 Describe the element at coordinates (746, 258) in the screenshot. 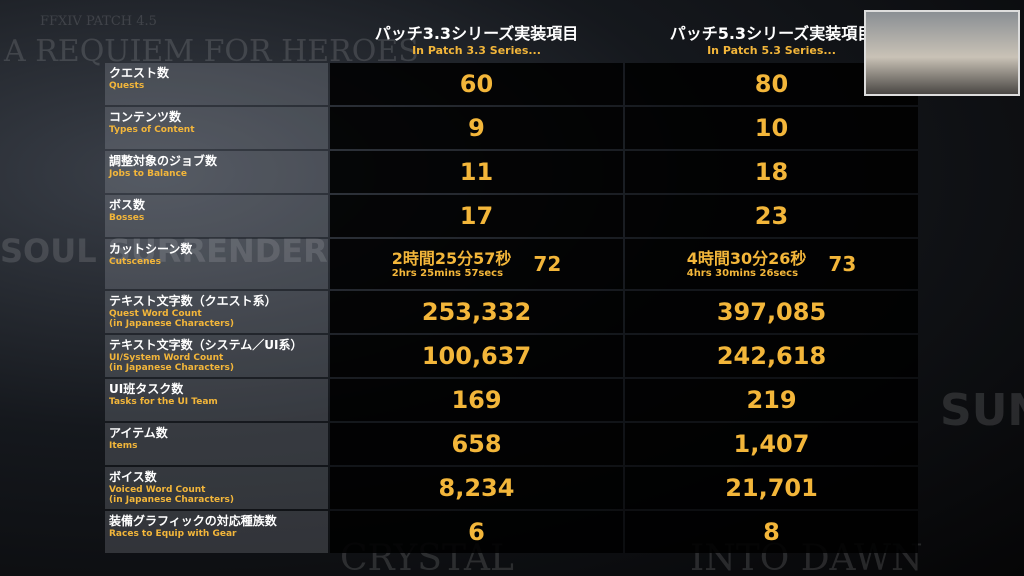

I see `duration-jp: 4時間30分26秒` at that location.